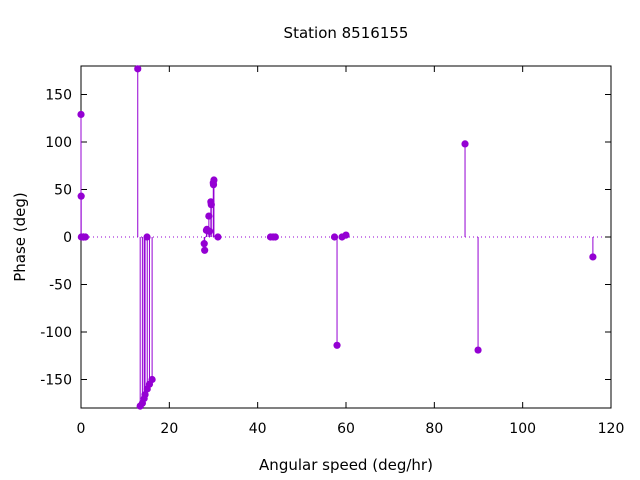 The width and height of the screenshot is (640, 480). I want to click on y-tick-label: 0, so click(67, 238).